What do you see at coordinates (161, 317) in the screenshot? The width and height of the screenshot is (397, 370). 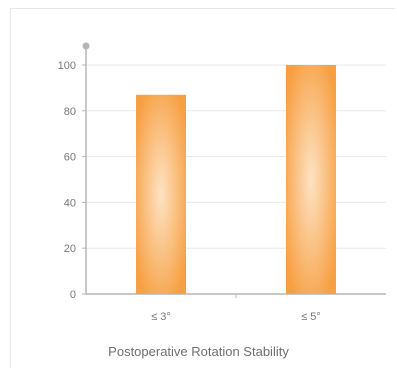 I see `x-category-label: ≤ 3°` at bounding box center [161, 317].